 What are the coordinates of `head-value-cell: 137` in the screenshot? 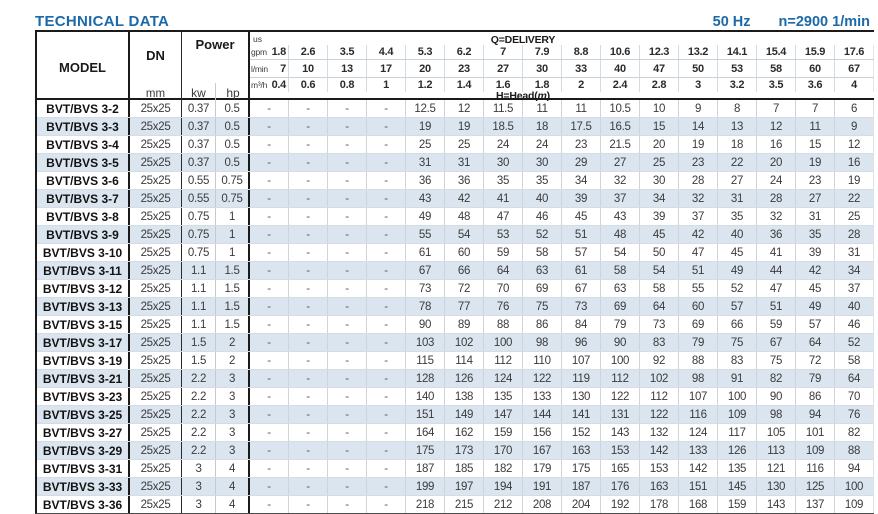 It's located at (815, 504).